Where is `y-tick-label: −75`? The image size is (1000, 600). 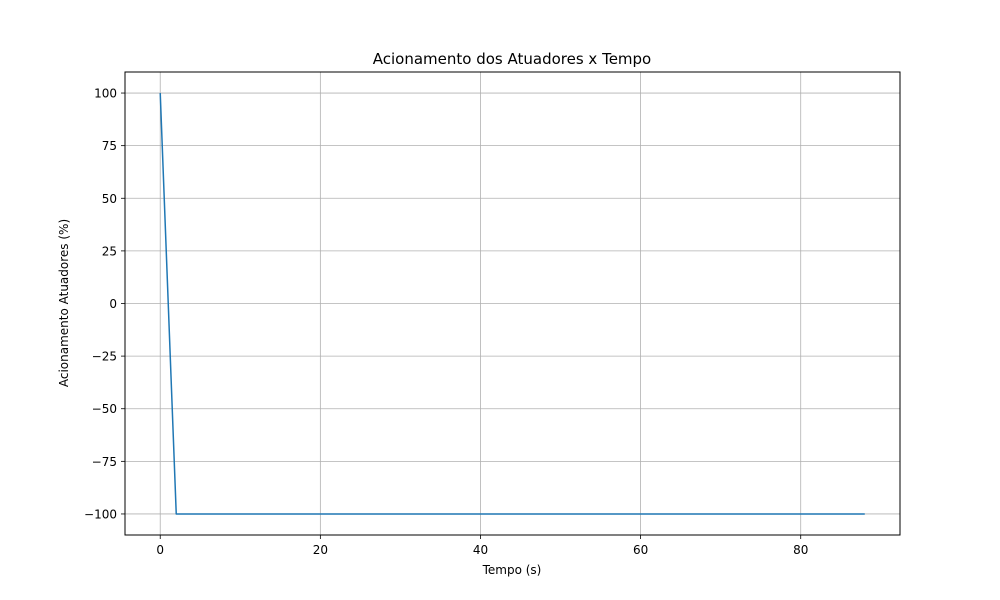 y-tick-label: −75 is located at coordinates (104, 462).